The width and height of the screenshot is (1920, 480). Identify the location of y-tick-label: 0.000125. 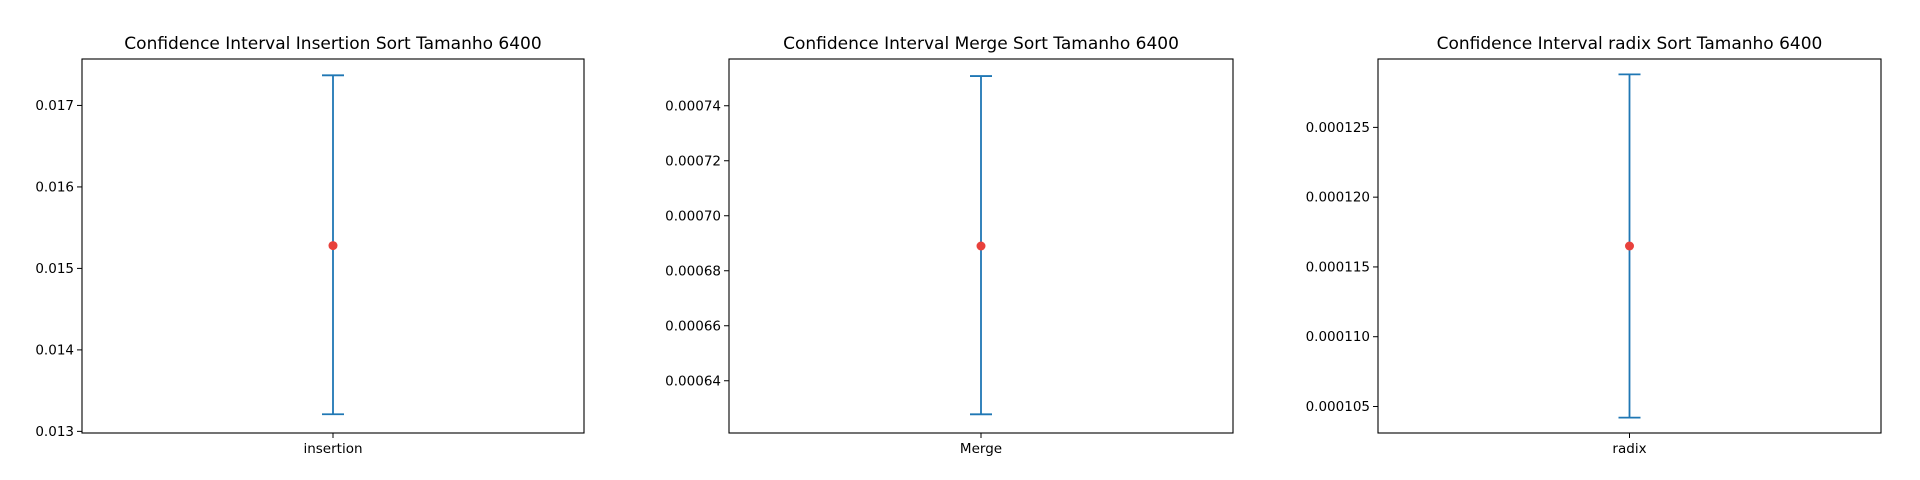
(1338, 128).